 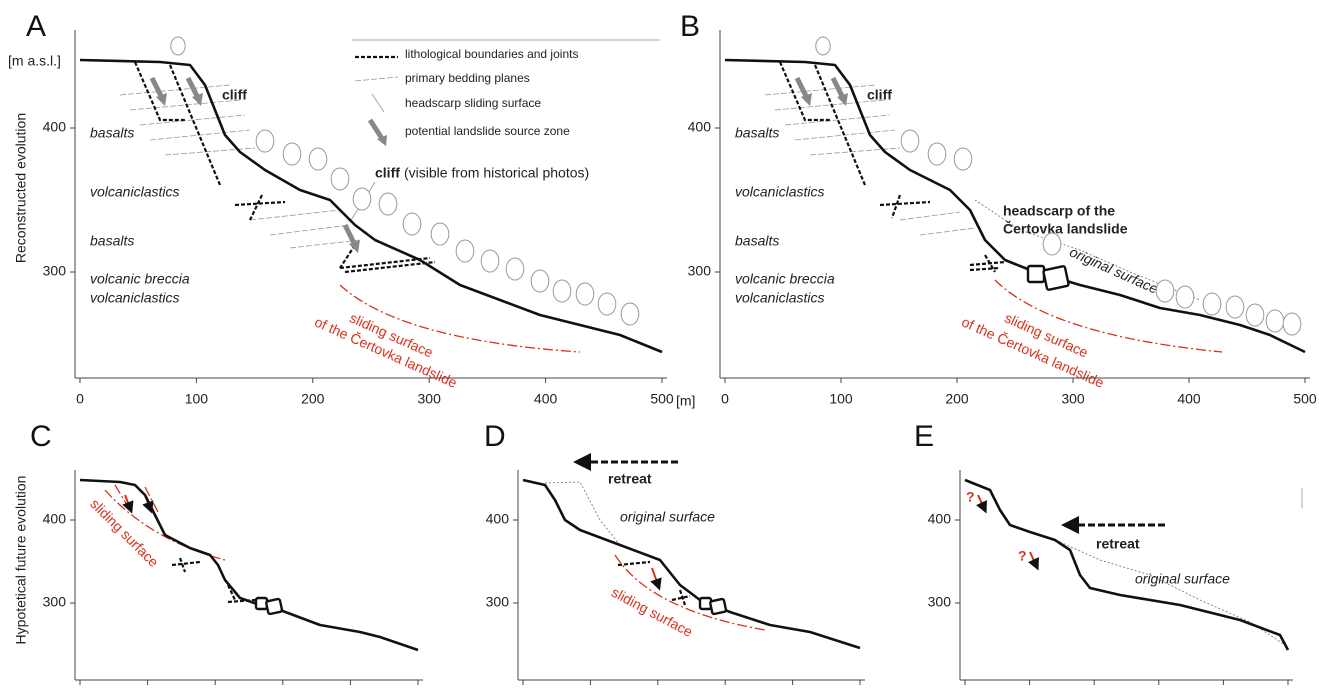 What do you see at coordinates (467, 78) in the screenshot?
I see `legend-label: primary bedding planes` at bounding box center [467, 78].